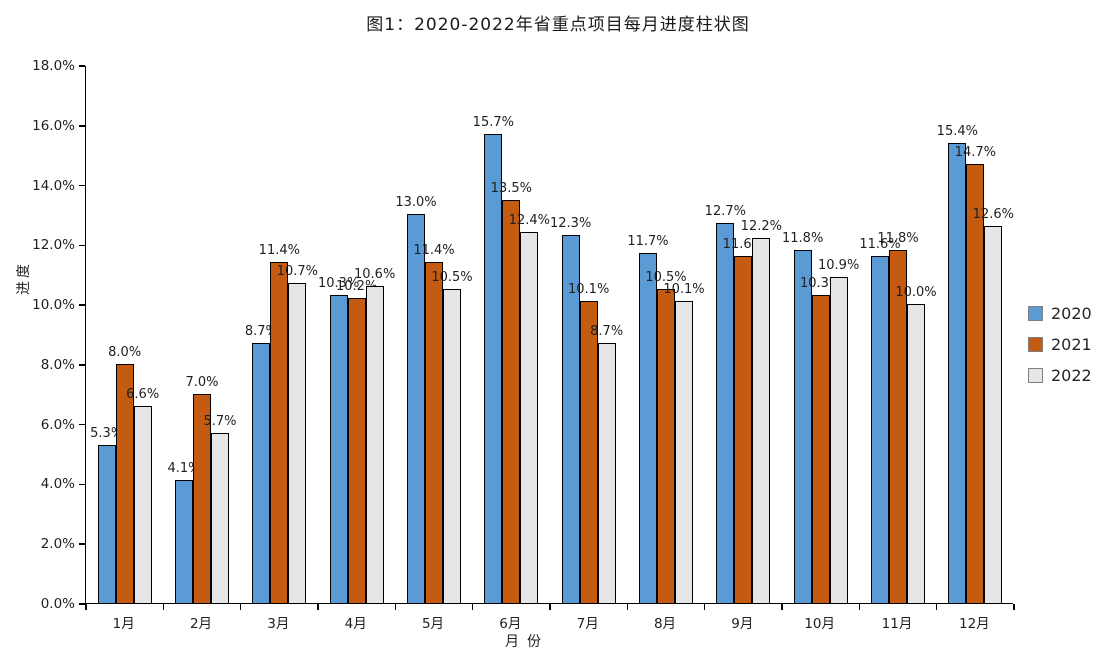  I want to click on legend-label: 2020, so click(1071, 313).